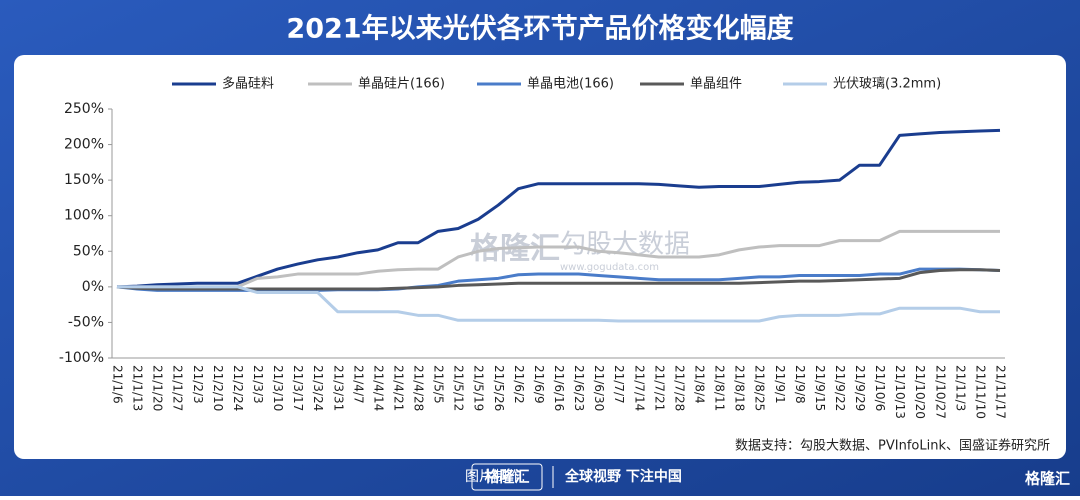 The height and width of the screenshot is (500, 1080). Describe the element at coordinates (920, 392) in the screenshot. I see `x-tick-label: 21/10/20` at that location.